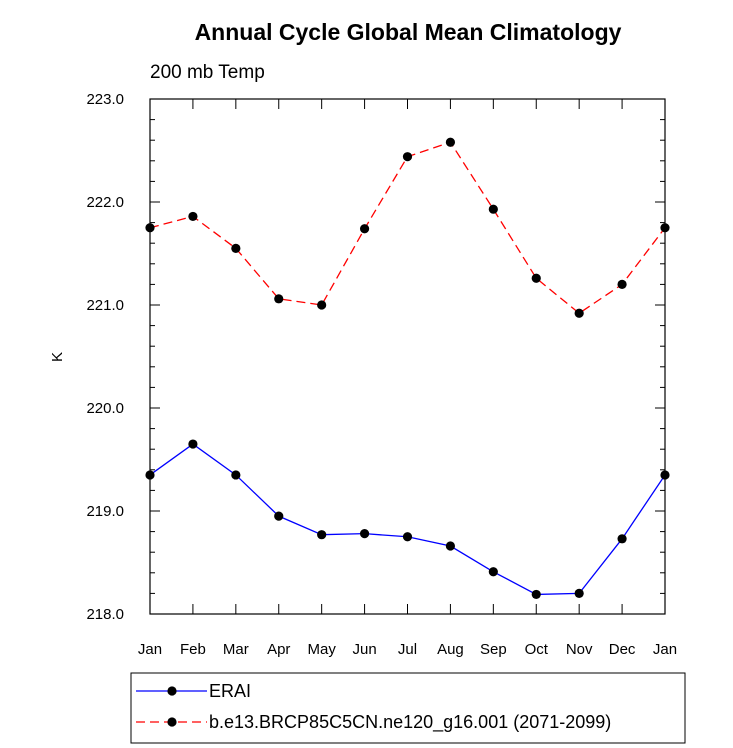 This screenshot has width=733, height=748. Describe the element at coordinates (230, 691) in the screenshot. I see `legend-label: ERAI` at that location.